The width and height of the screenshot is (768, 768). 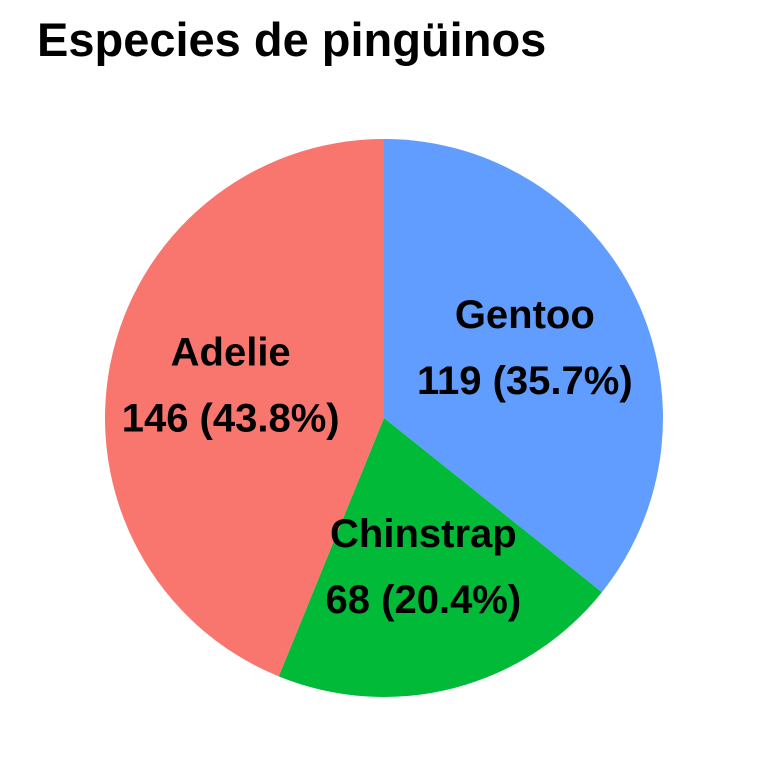 What do you see at coordinates (525, 381) in the screenshot?
I see `slice-value-gentoo: 119 (35.7%)` at bounding box center [525, 381].